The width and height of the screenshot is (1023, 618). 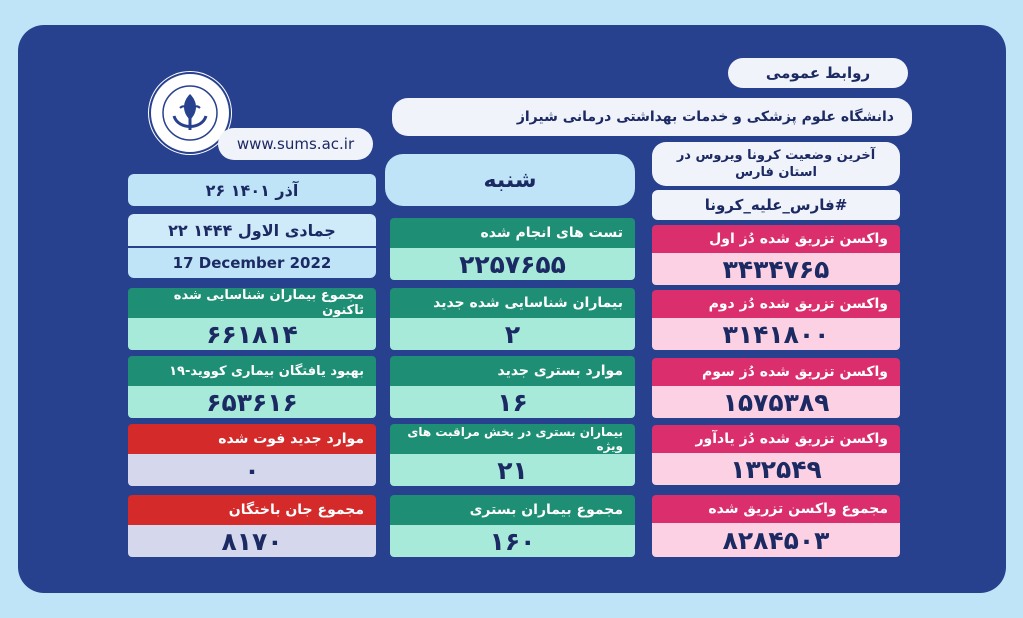 I want to click on lunar-date: ۲۲ جمادی الاول ۱۴۴۴, so click(x=252, y=230).